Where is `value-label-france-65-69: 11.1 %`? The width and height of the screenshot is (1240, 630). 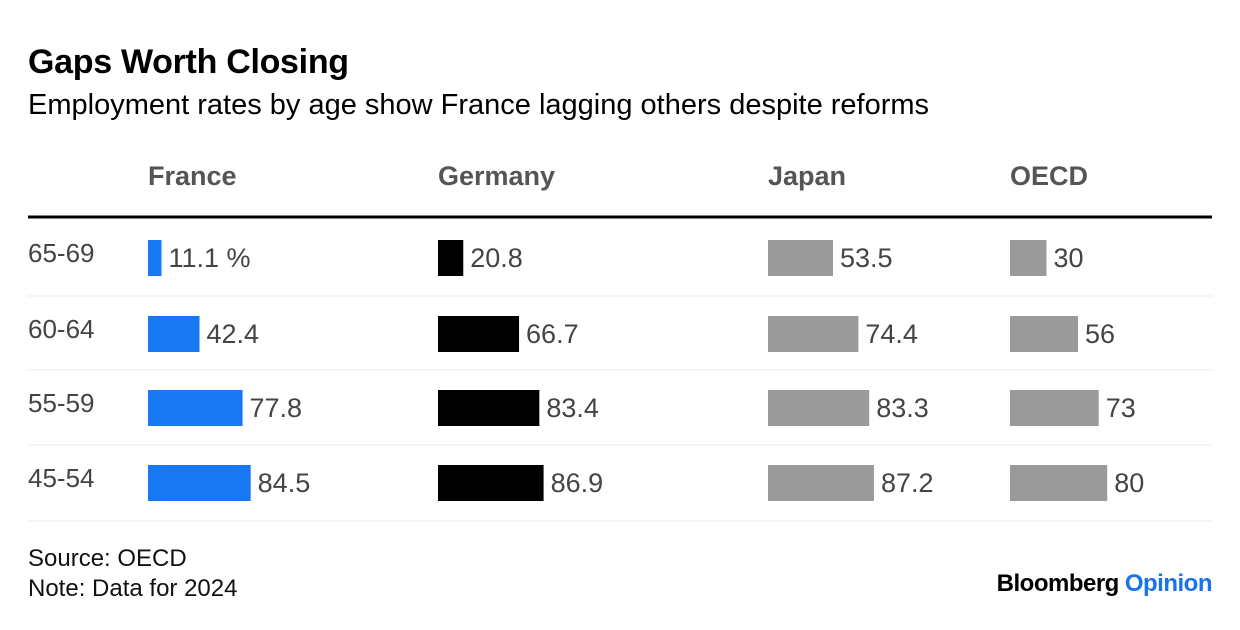 value-label-france-65-69: 11.1 % is located at coordinates (209, 258).